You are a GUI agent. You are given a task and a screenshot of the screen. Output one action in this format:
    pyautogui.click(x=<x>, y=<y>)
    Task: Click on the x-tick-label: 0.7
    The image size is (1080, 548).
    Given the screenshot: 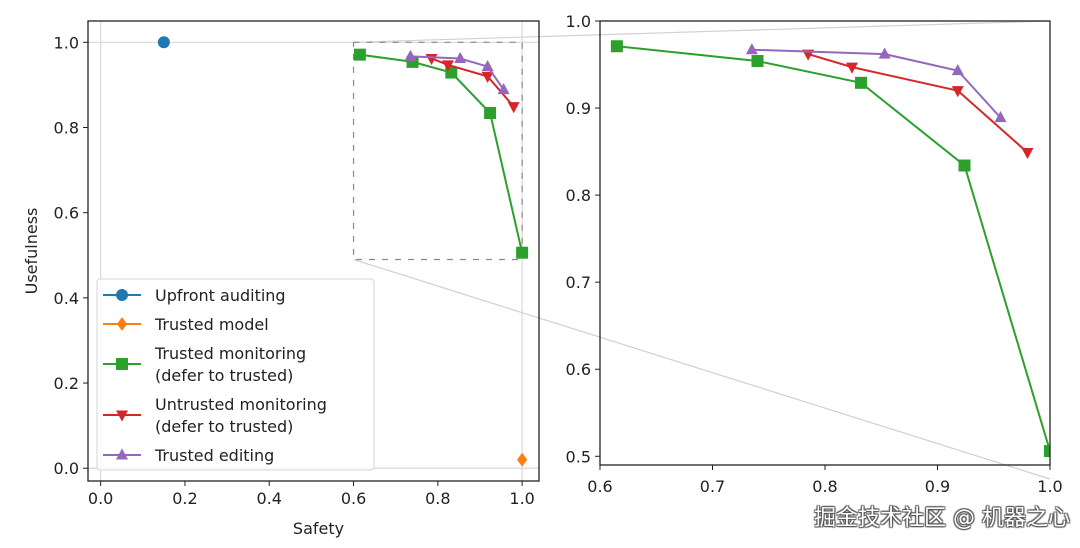 What is the action you would take?
    pyautogui.click(x=712, y=486)
    